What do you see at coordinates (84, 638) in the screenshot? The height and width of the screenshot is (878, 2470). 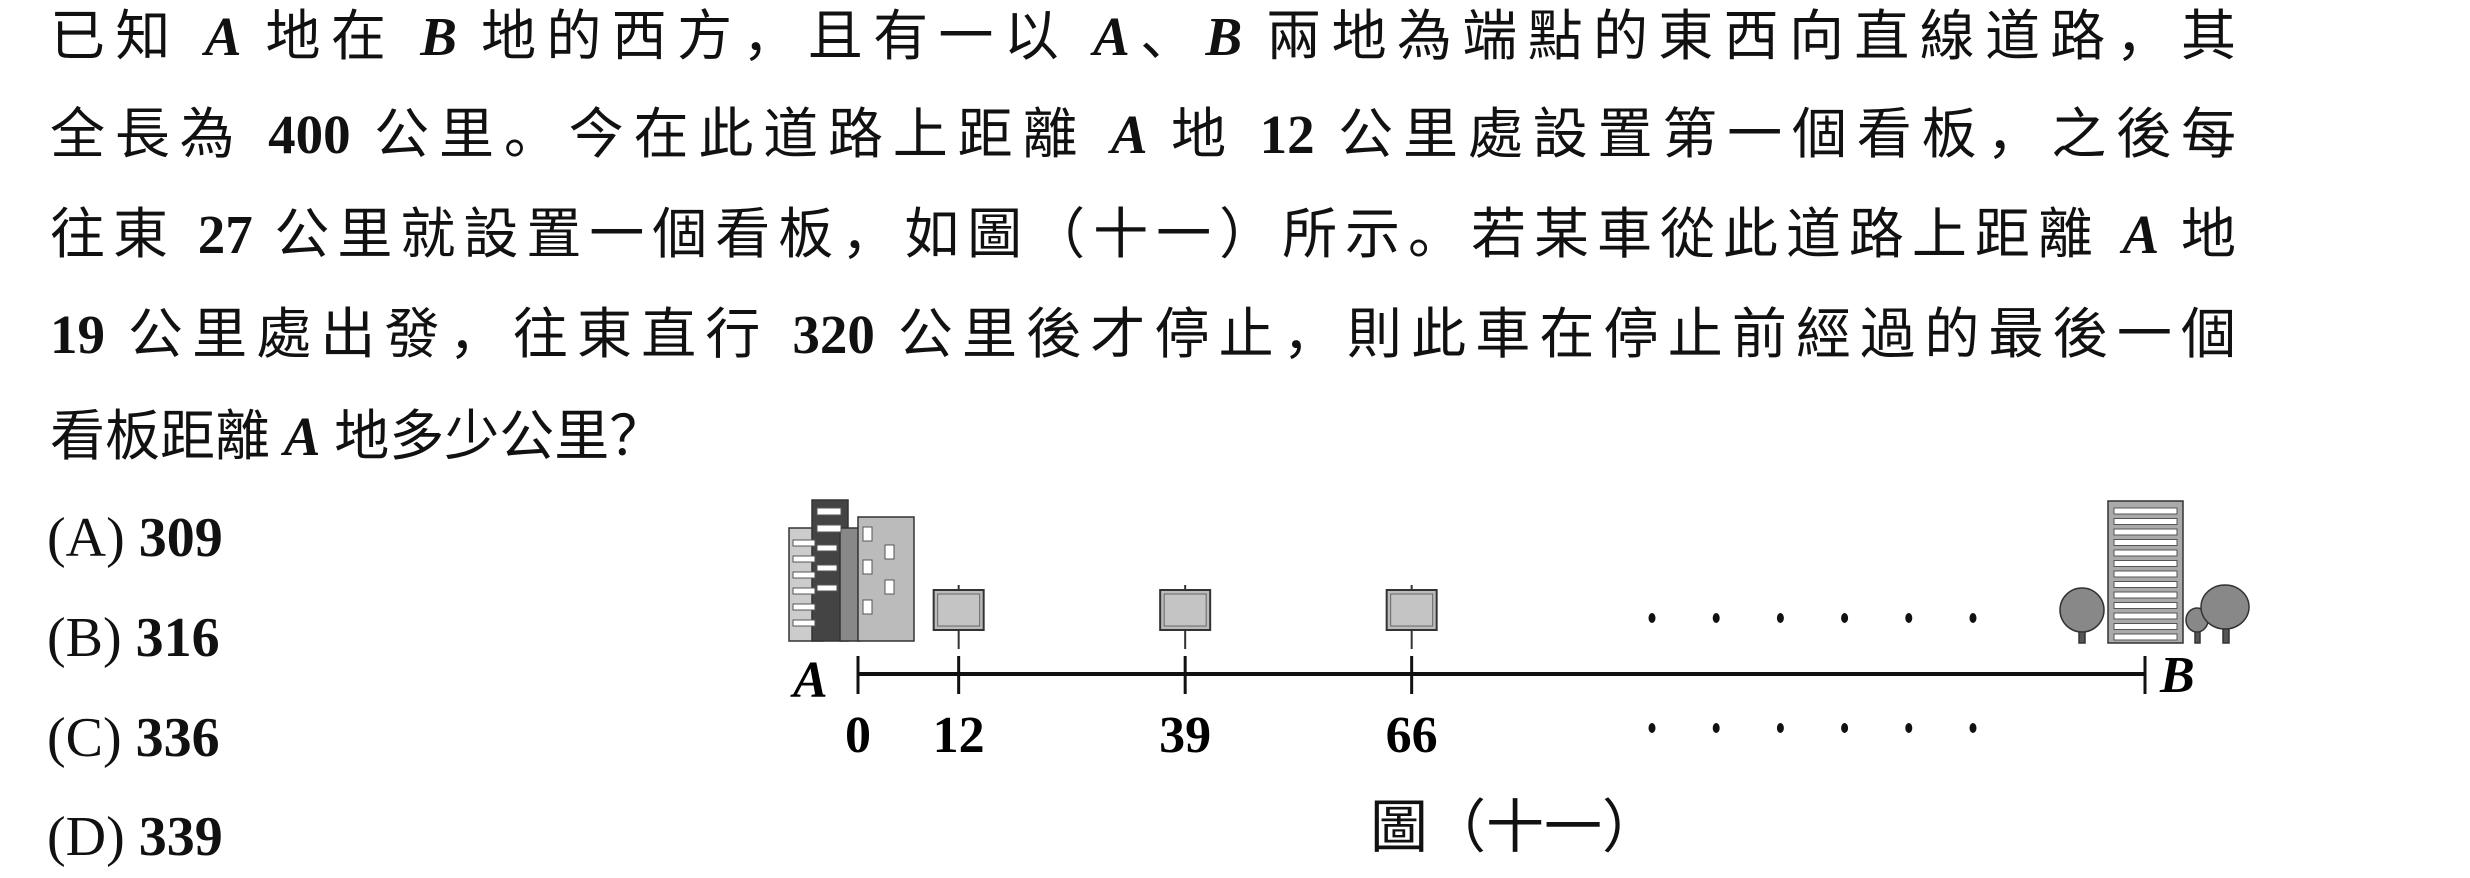 I see `option-label: (B)` at bounding box center [84, 638].